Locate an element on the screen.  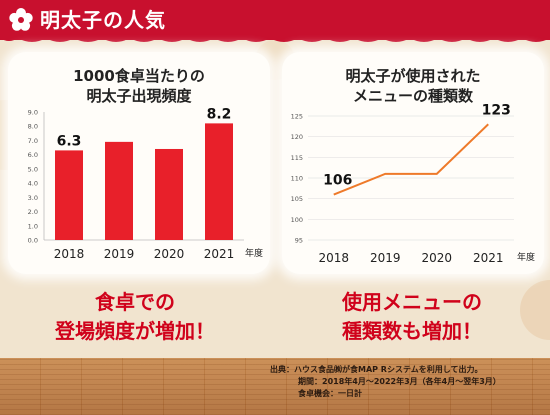
y-tick-label: 5.0 is located at coordinates (33, 169).